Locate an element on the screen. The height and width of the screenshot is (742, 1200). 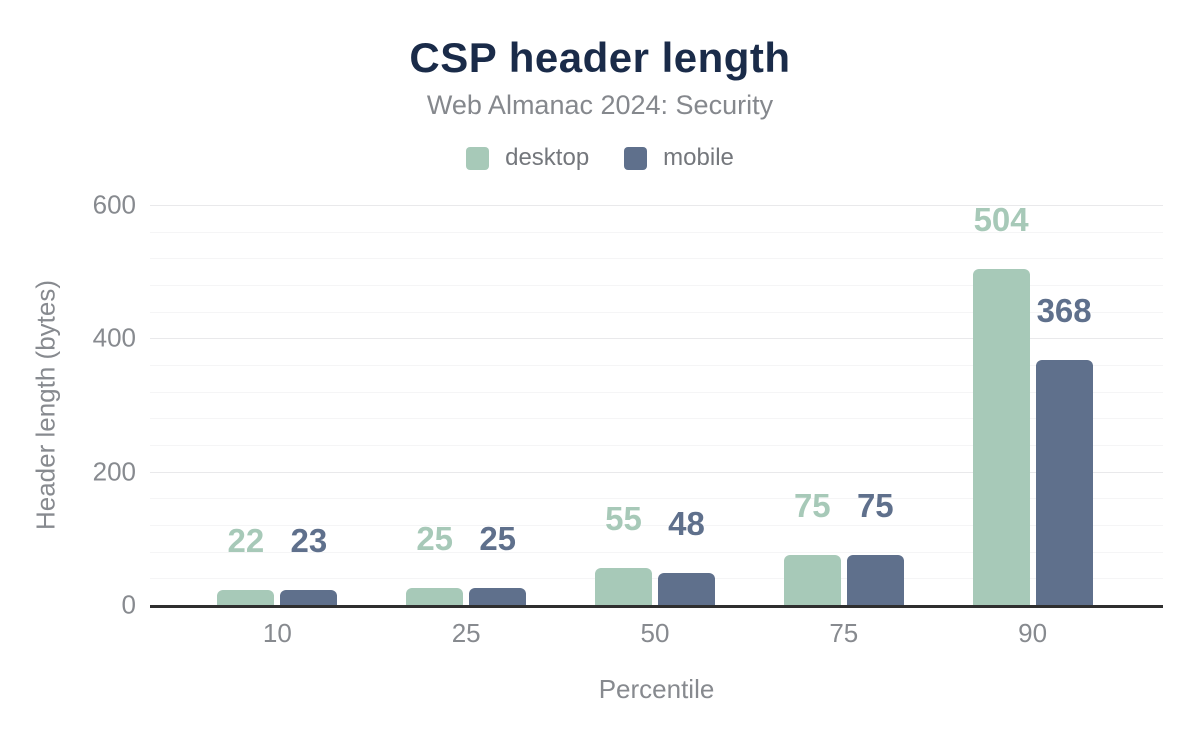
legend-swatch-desktop is located at coordinates (478, 158).